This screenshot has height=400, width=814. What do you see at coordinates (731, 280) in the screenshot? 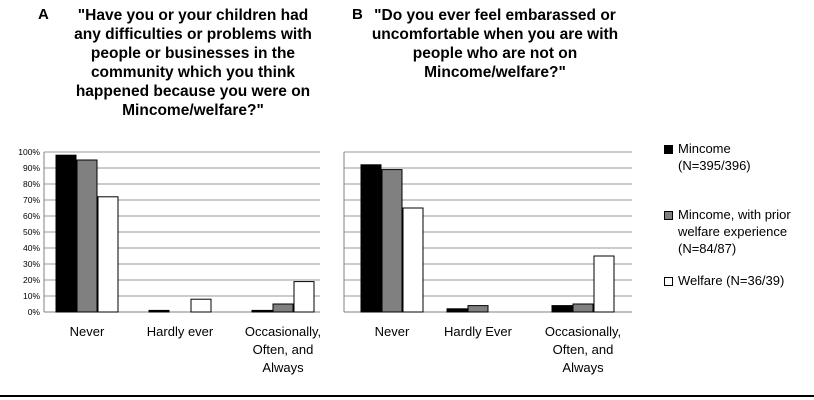
I see `legend-label: Welfare (N=36/39)` at bounding box center [731, 280].